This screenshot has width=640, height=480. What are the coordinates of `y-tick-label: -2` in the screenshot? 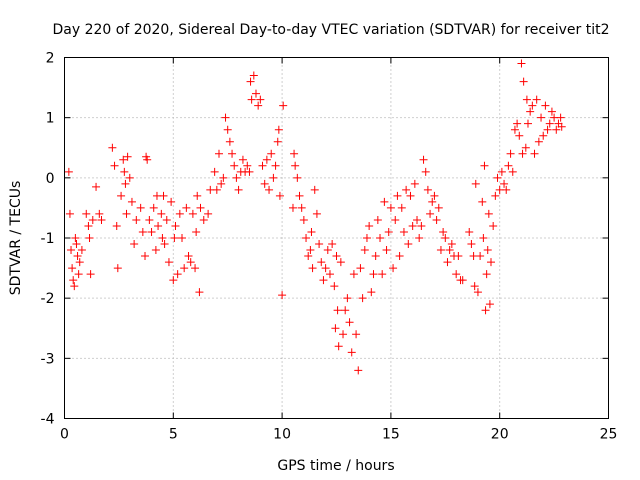 It's located at (48, 299).